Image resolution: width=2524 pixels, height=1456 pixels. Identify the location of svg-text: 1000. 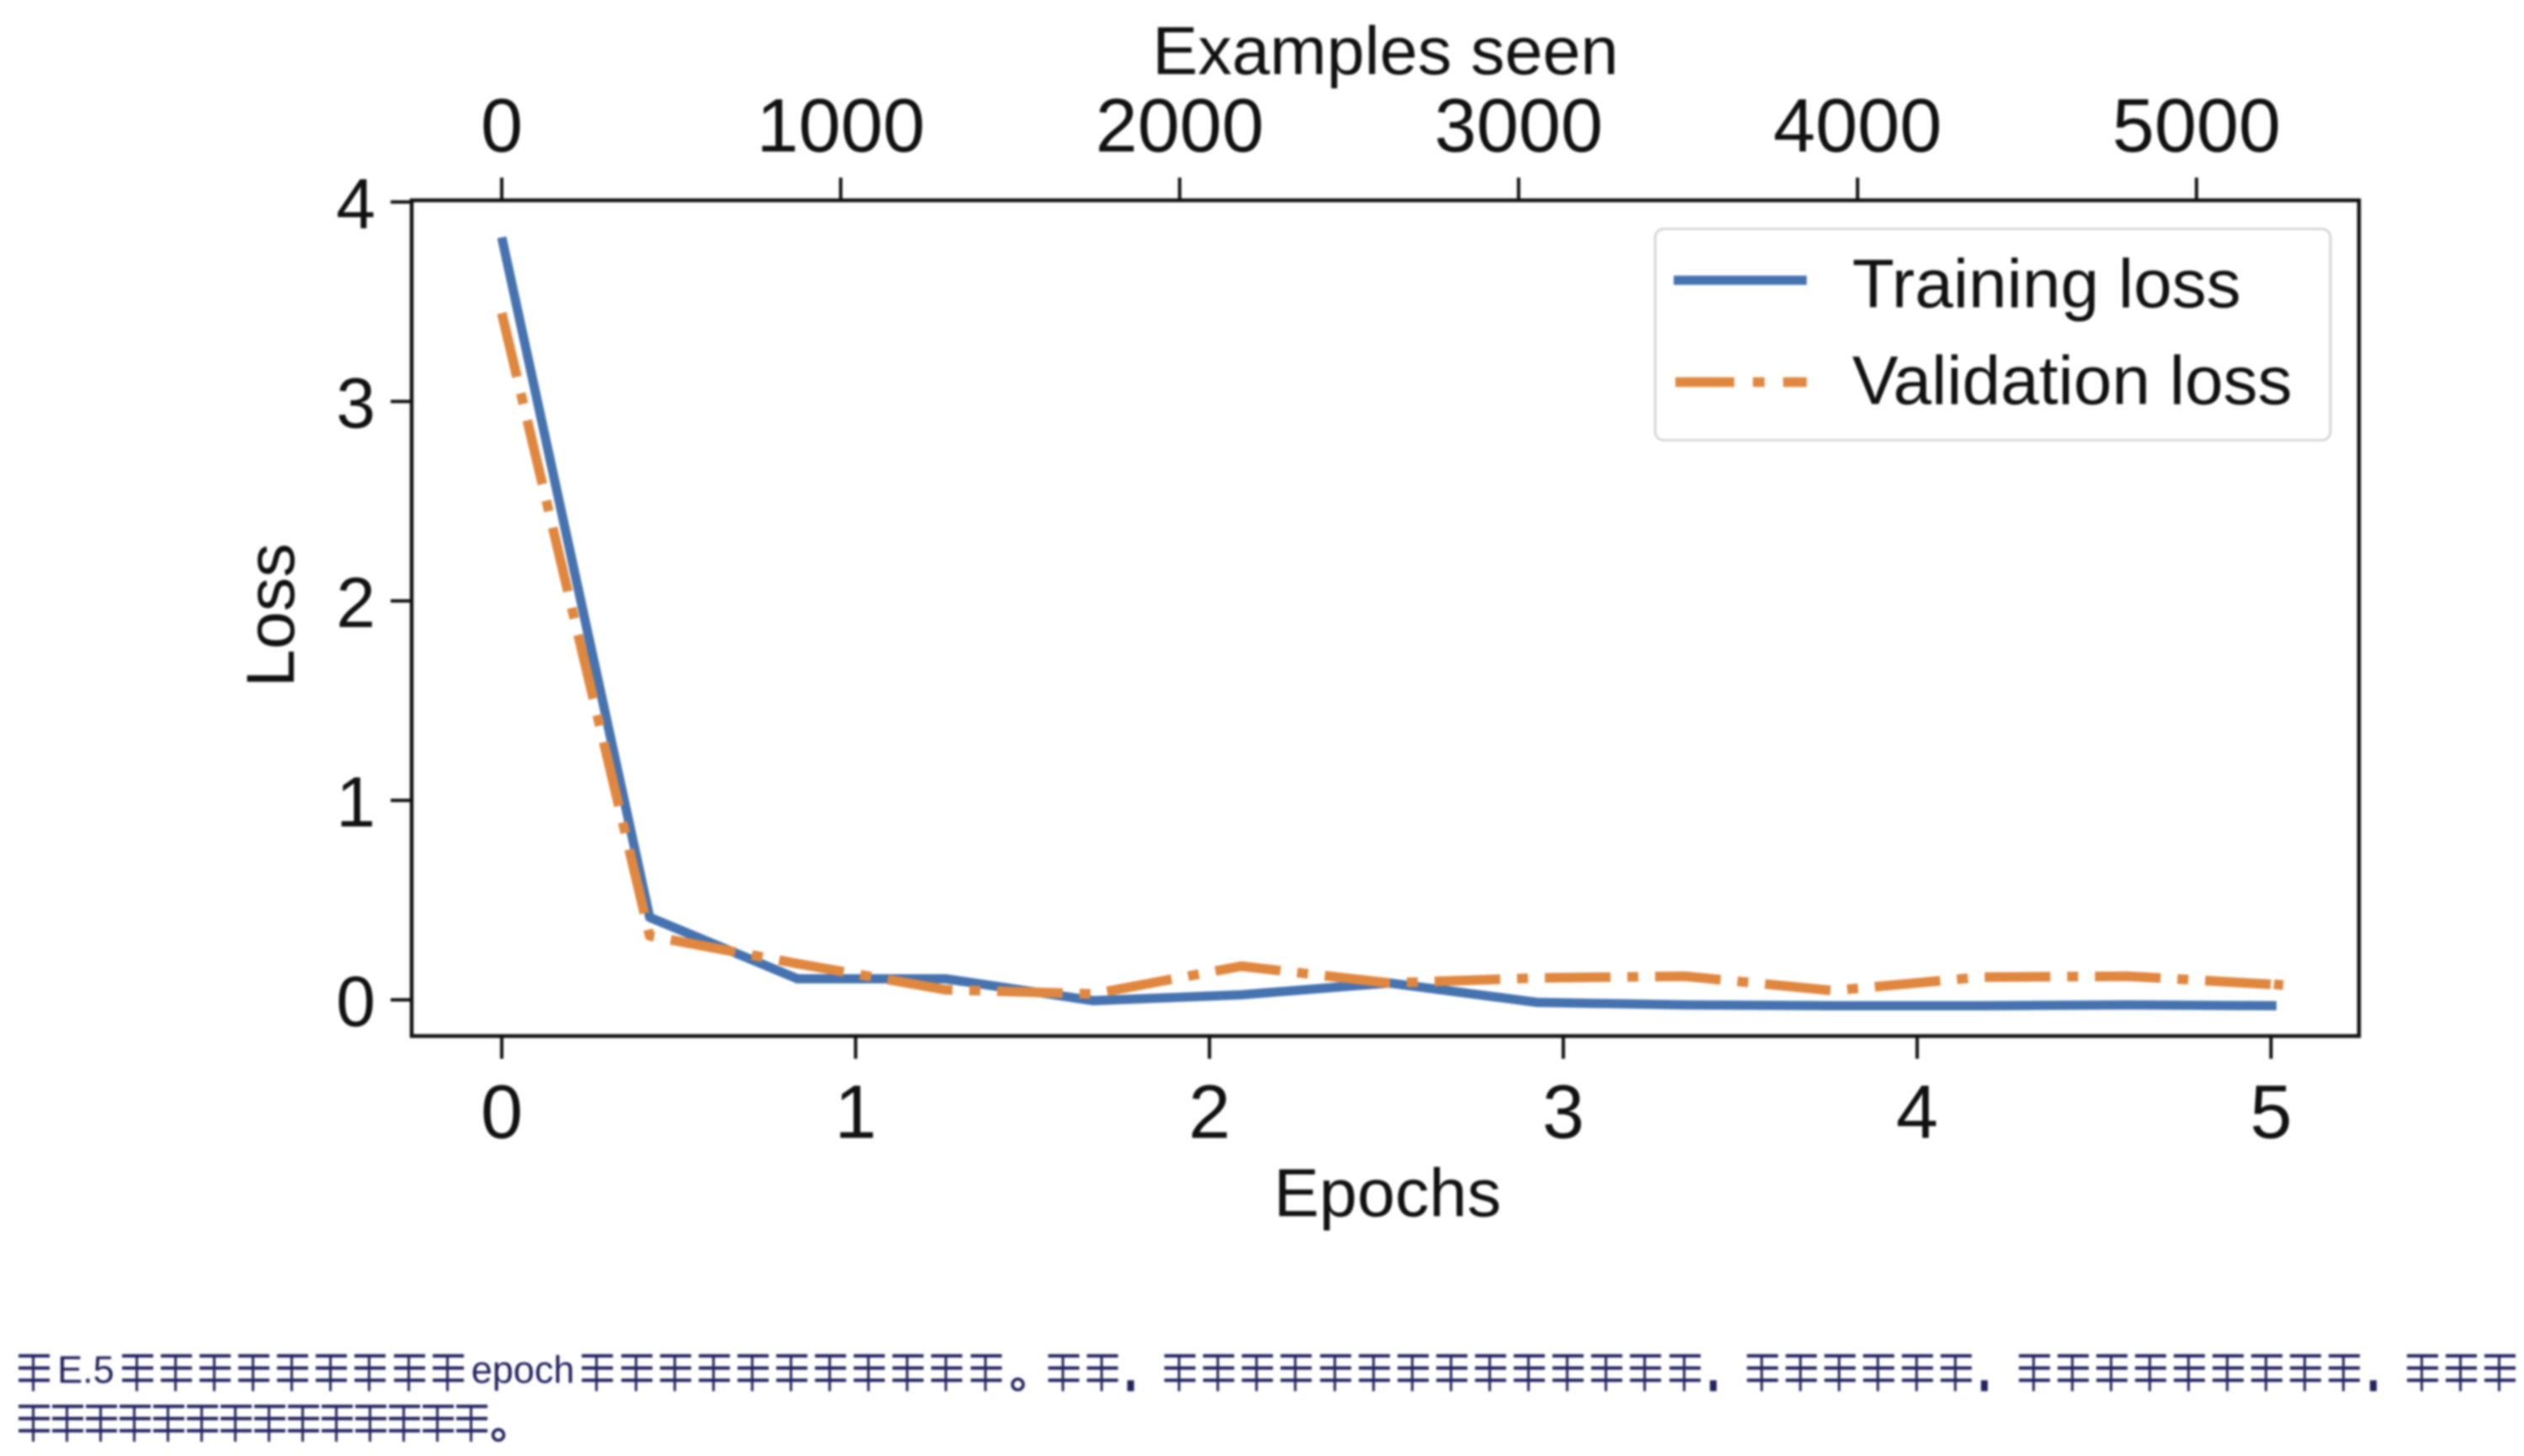
(840, 126).